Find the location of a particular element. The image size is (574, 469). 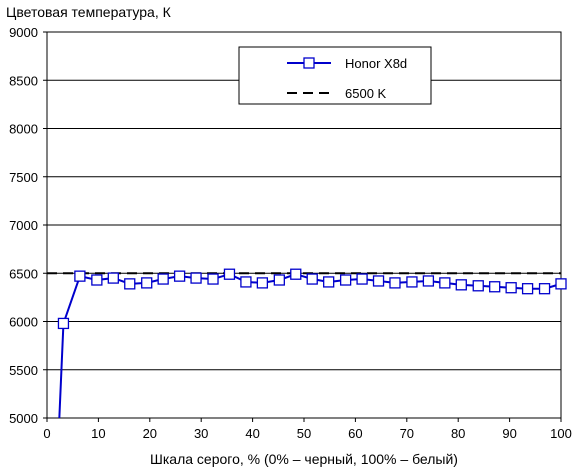

y-tick-label: 6500 is located at coordinates (23, 273).